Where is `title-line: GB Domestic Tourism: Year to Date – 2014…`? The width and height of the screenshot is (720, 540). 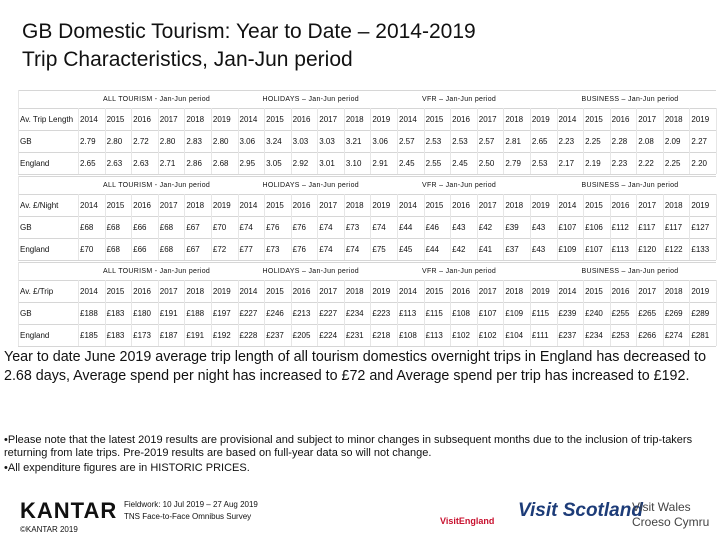 title-line: GB Domestic Tourism: Year to Date – 2014… is located at coordinates (249, 31).